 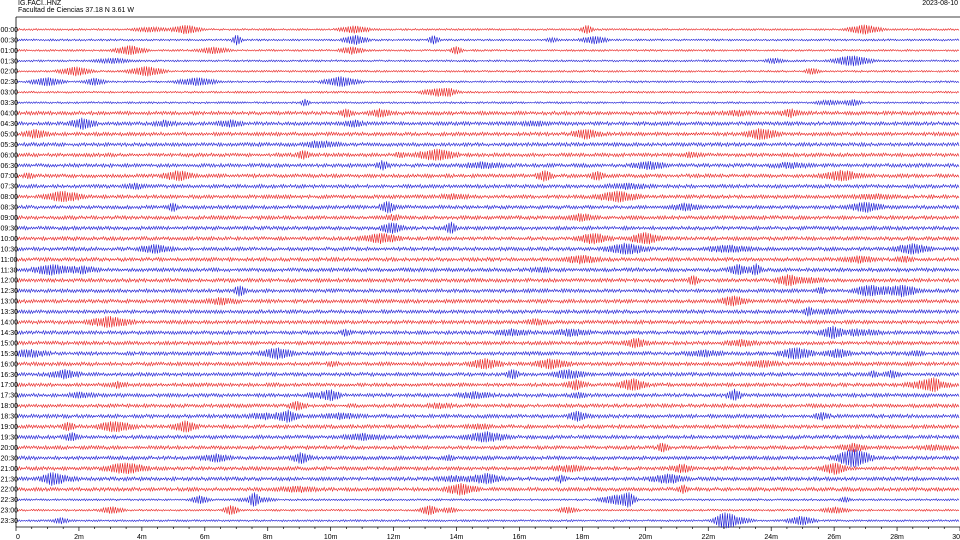 What do you see at coordinates (394, 537) in the screenshot?
I see `x-tick-label: 12m` at bounding box center [394, 537].